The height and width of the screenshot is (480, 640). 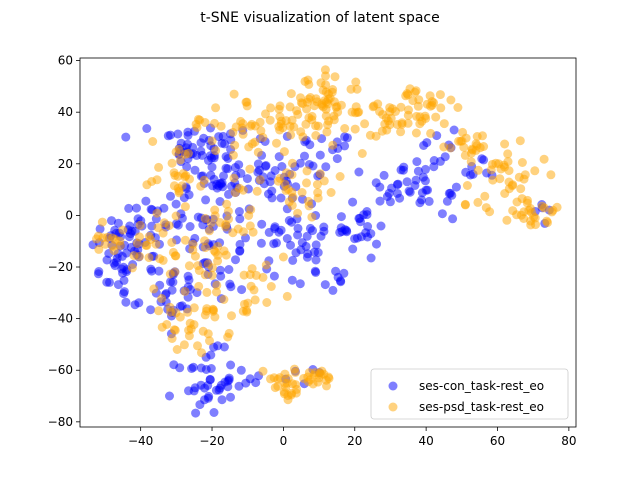 I want to click on y-tick-label: 20, so click(x=65, y=164).